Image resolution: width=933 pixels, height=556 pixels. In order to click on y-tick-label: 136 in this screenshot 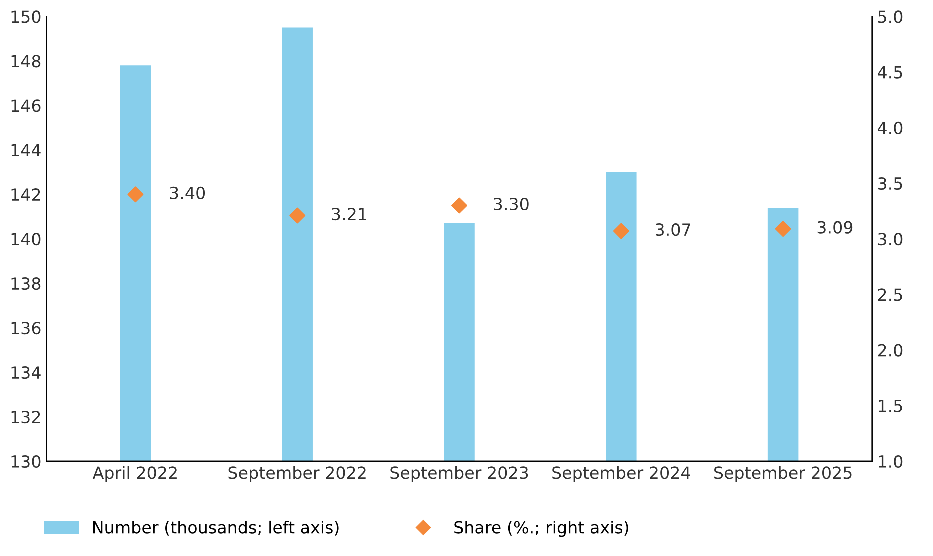, I will do `click(26, 328)`.